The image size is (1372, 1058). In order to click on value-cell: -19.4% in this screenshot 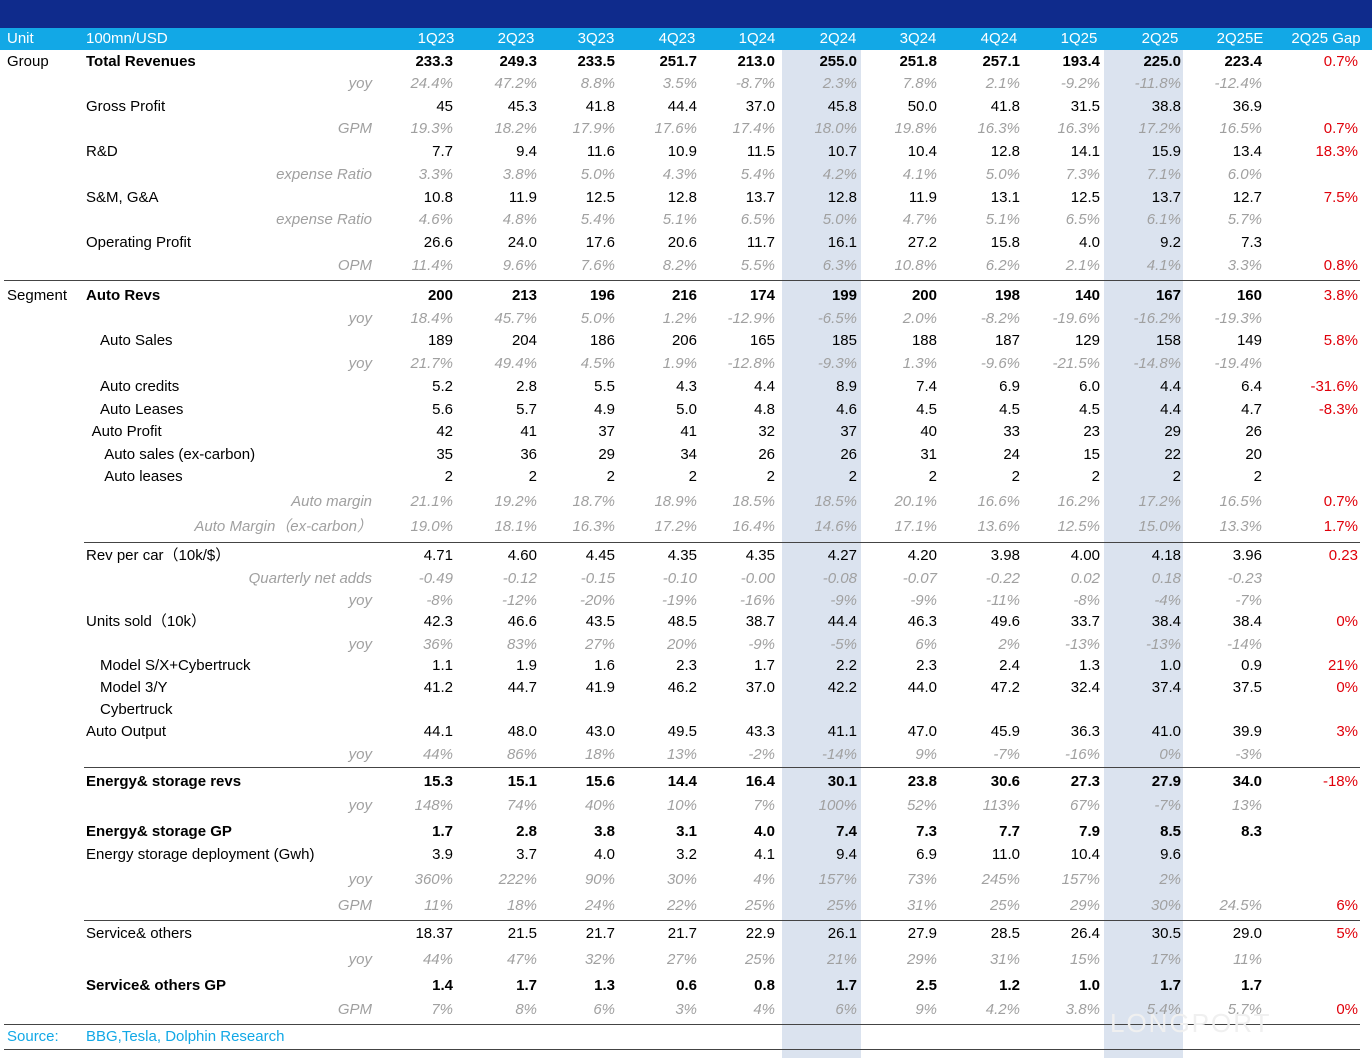, I will do `click(1238, 363)`.